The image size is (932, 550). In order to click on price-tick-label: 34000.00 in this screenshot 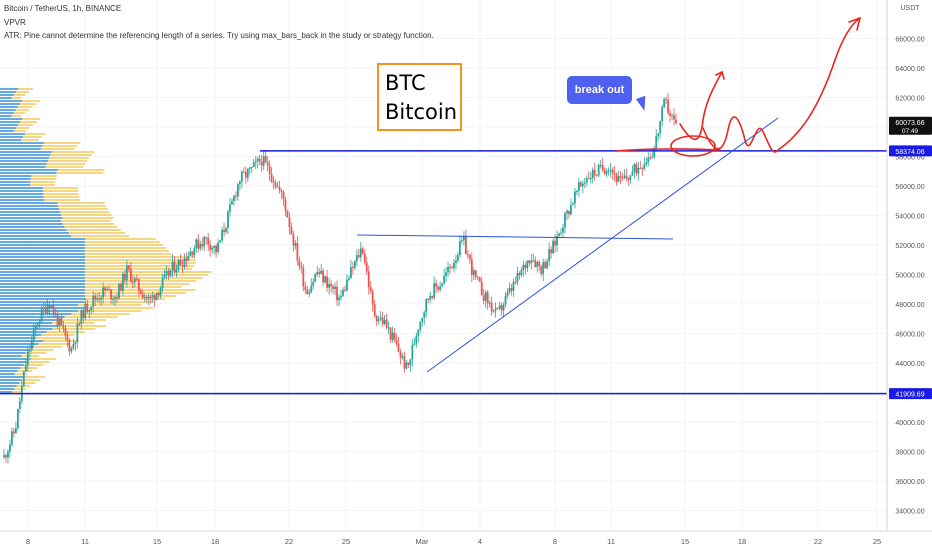, I will do `click(909, 511)`.